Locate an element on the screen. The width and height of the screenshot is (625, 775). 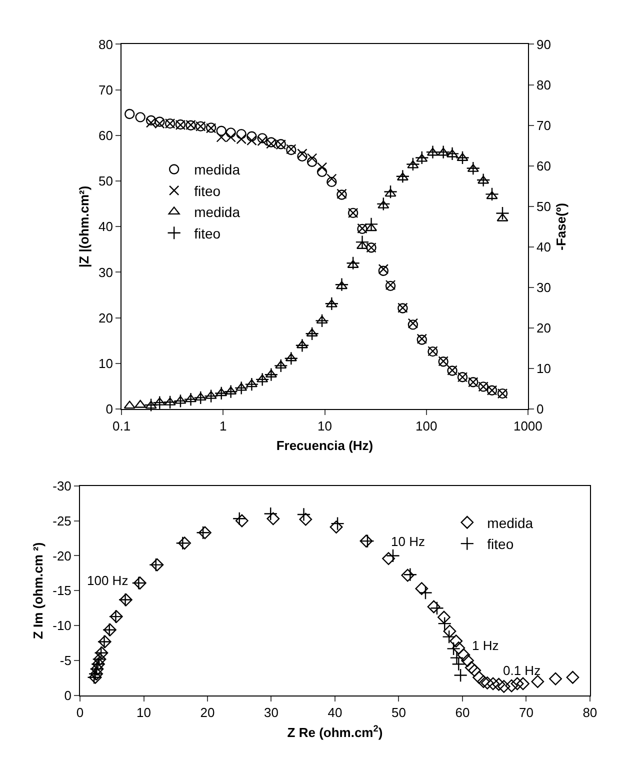
y-axis-title: Z Im (ohm.cm ²) is located at coordinates (38, 591).